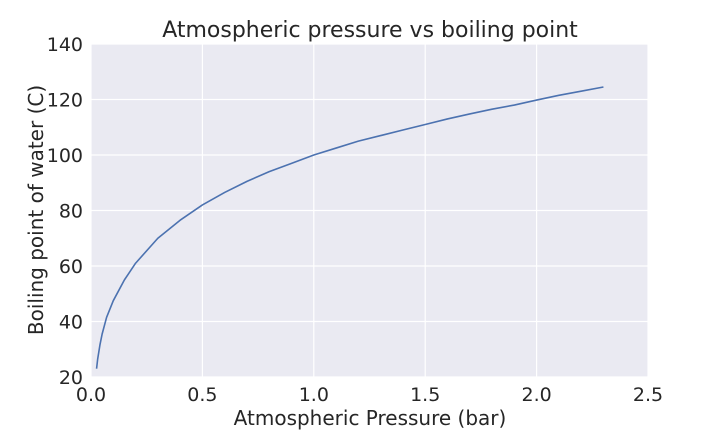 This screenshot has width=720, height=432. Describe the element at coordinates (314, 395) in the screenshot. I see `x-tick-label: 1.0` at that location.